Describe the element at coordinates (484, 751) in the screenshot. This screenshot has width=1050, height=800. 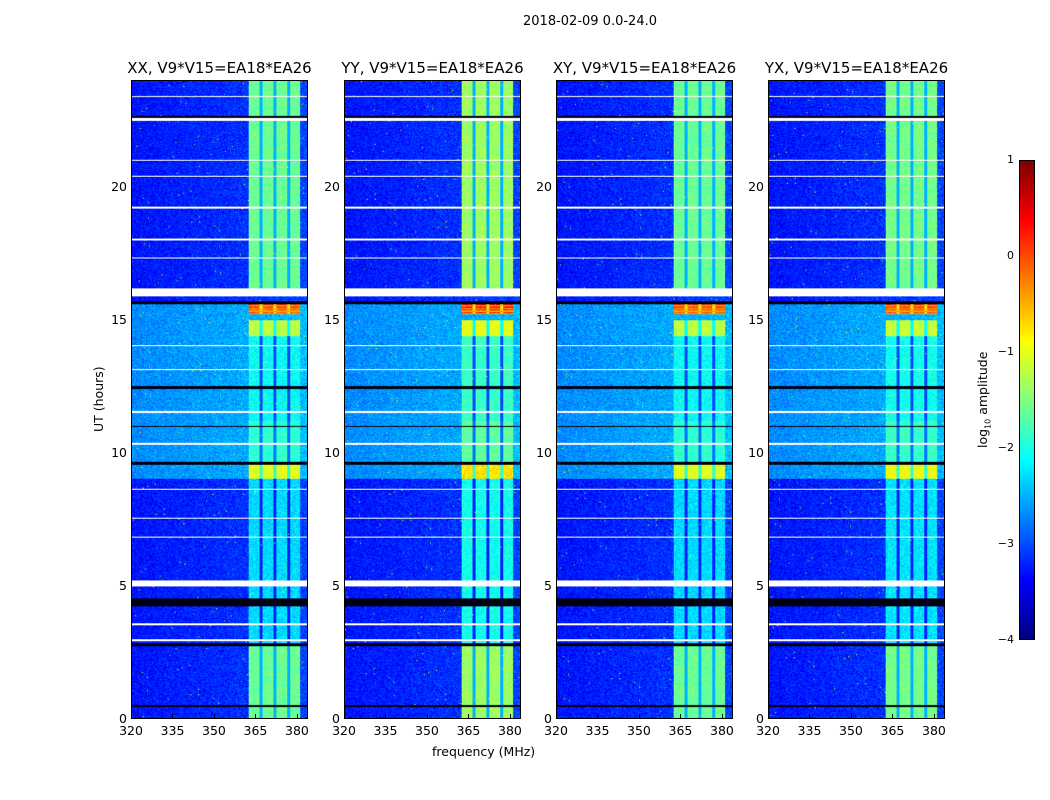
I see `x-axis-label: frequency (MHz)` at that location.